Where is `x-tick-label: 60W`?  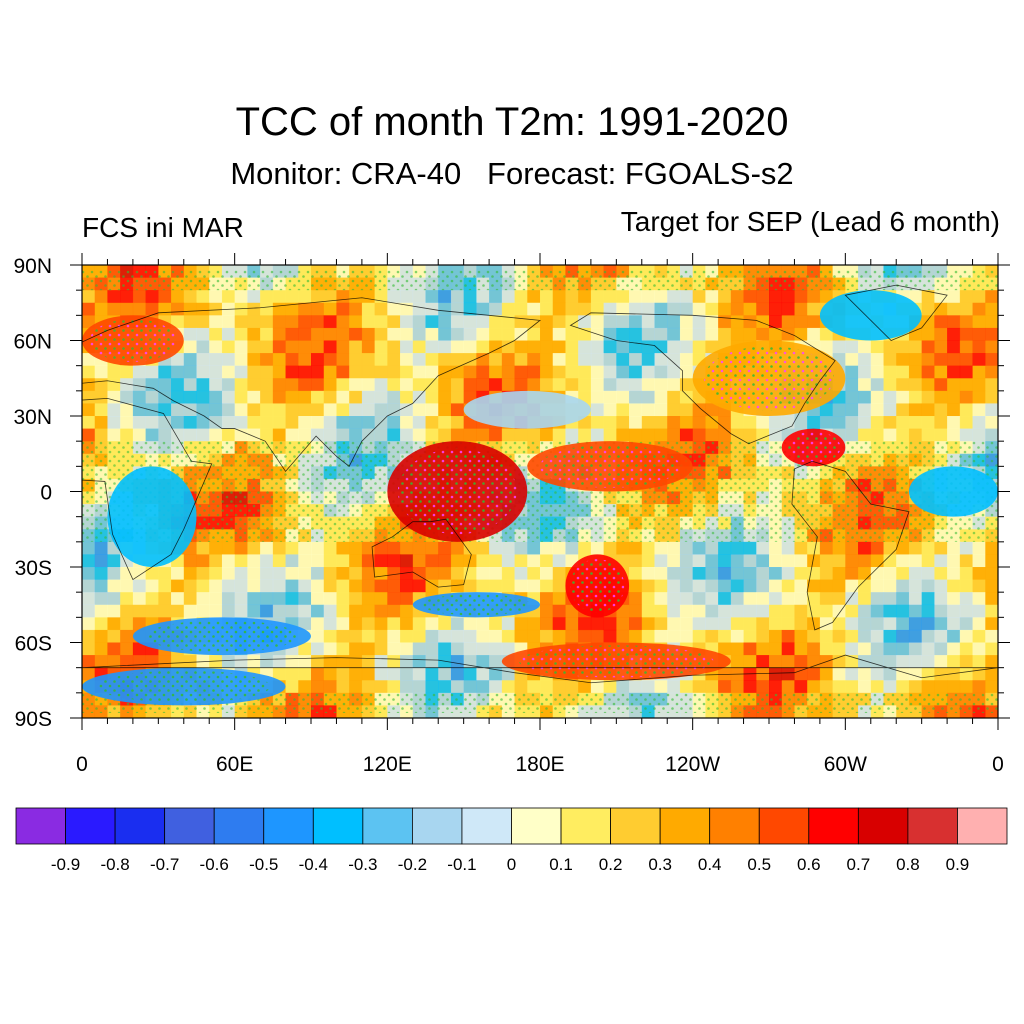
x-tick-label: 60W is located at coordinates (845, 764).